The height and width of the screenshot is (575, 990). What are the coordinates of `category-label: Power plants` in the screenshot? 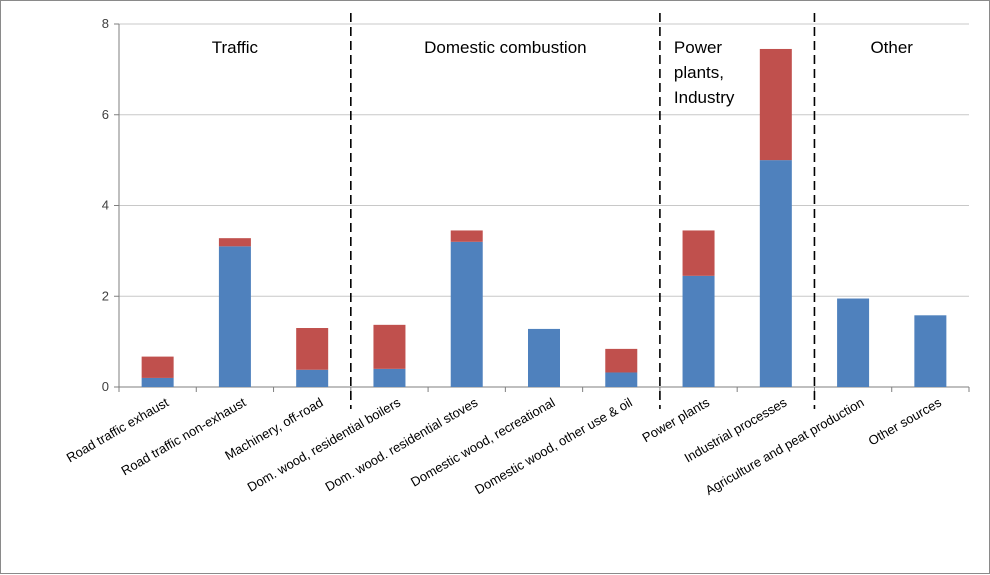 It's located at (675, 419).